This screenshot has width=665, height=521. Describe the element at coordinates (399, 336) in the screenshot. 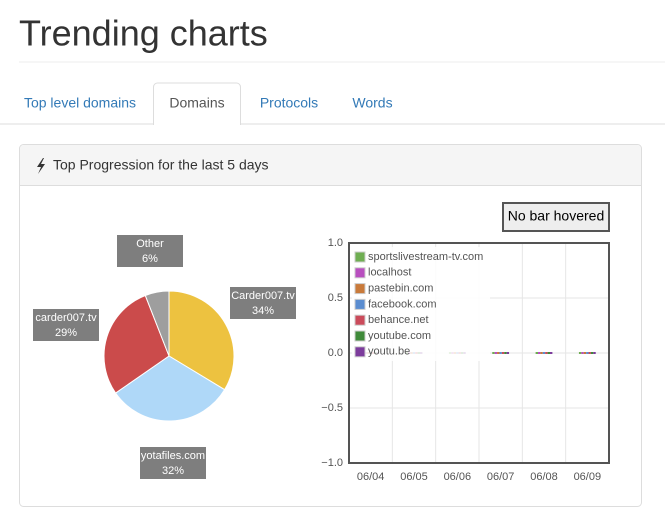

I see `legend-label: youtube.com` at that location.